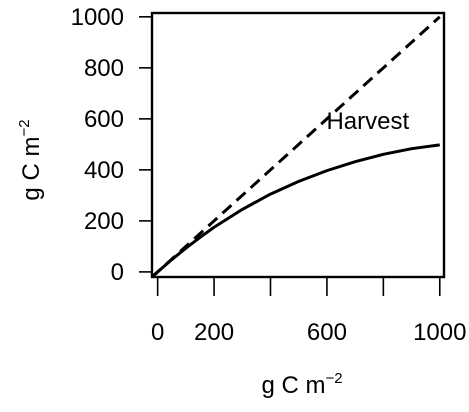 Image resolution: width=469 pixels, height=412 pixels. What do you see at coordinates (293, 385) in the screenshot?
I see `x-axis-title-text: g C m` at bounding box center [293, 385].